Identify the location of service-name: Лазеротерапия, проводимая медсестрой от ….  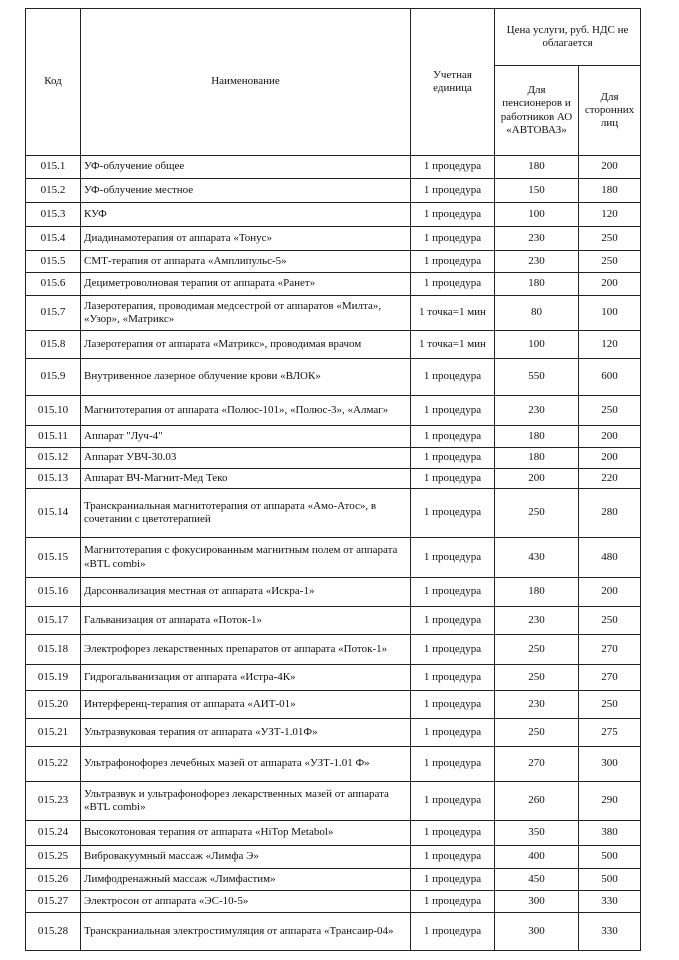
(245, 313).